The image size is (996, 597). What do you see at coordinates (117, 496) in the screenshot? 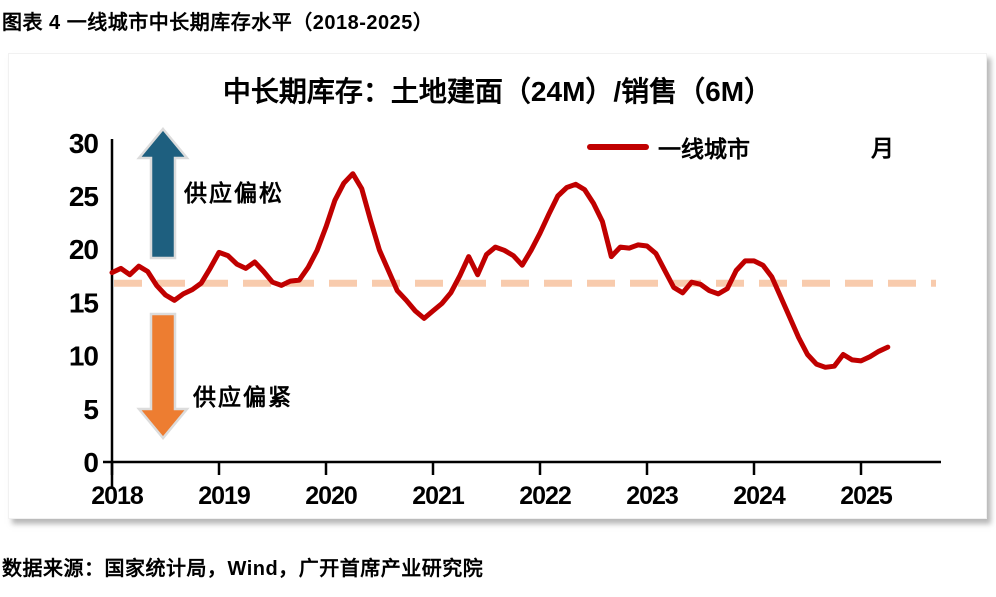
I see `x-tick-label: 2018` at bounding box center [117, 496].